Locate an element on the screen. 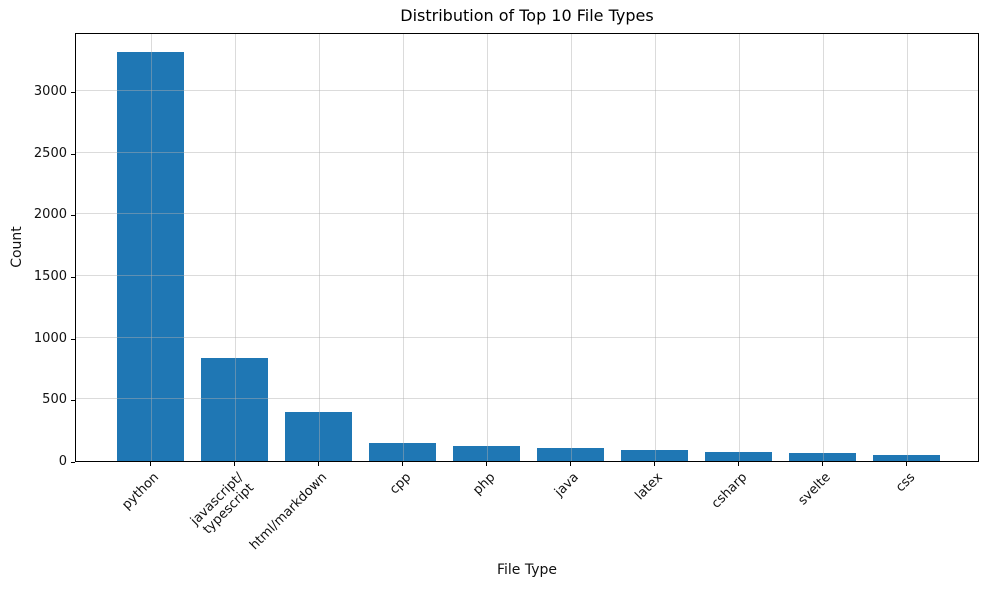  x-category-label: css is located at coordinates (905, 483).